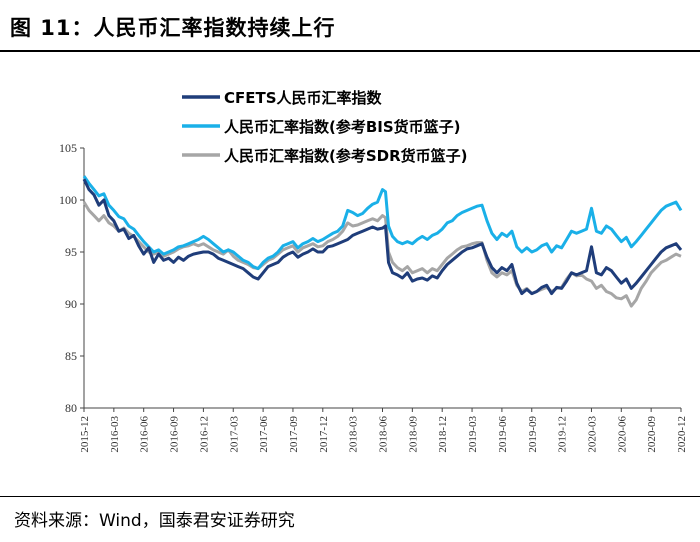  What do you see at coordinates (264, 434) in the screenshot?
I see `x-tick-label: 2017-06` at bounding box center [264, 434].